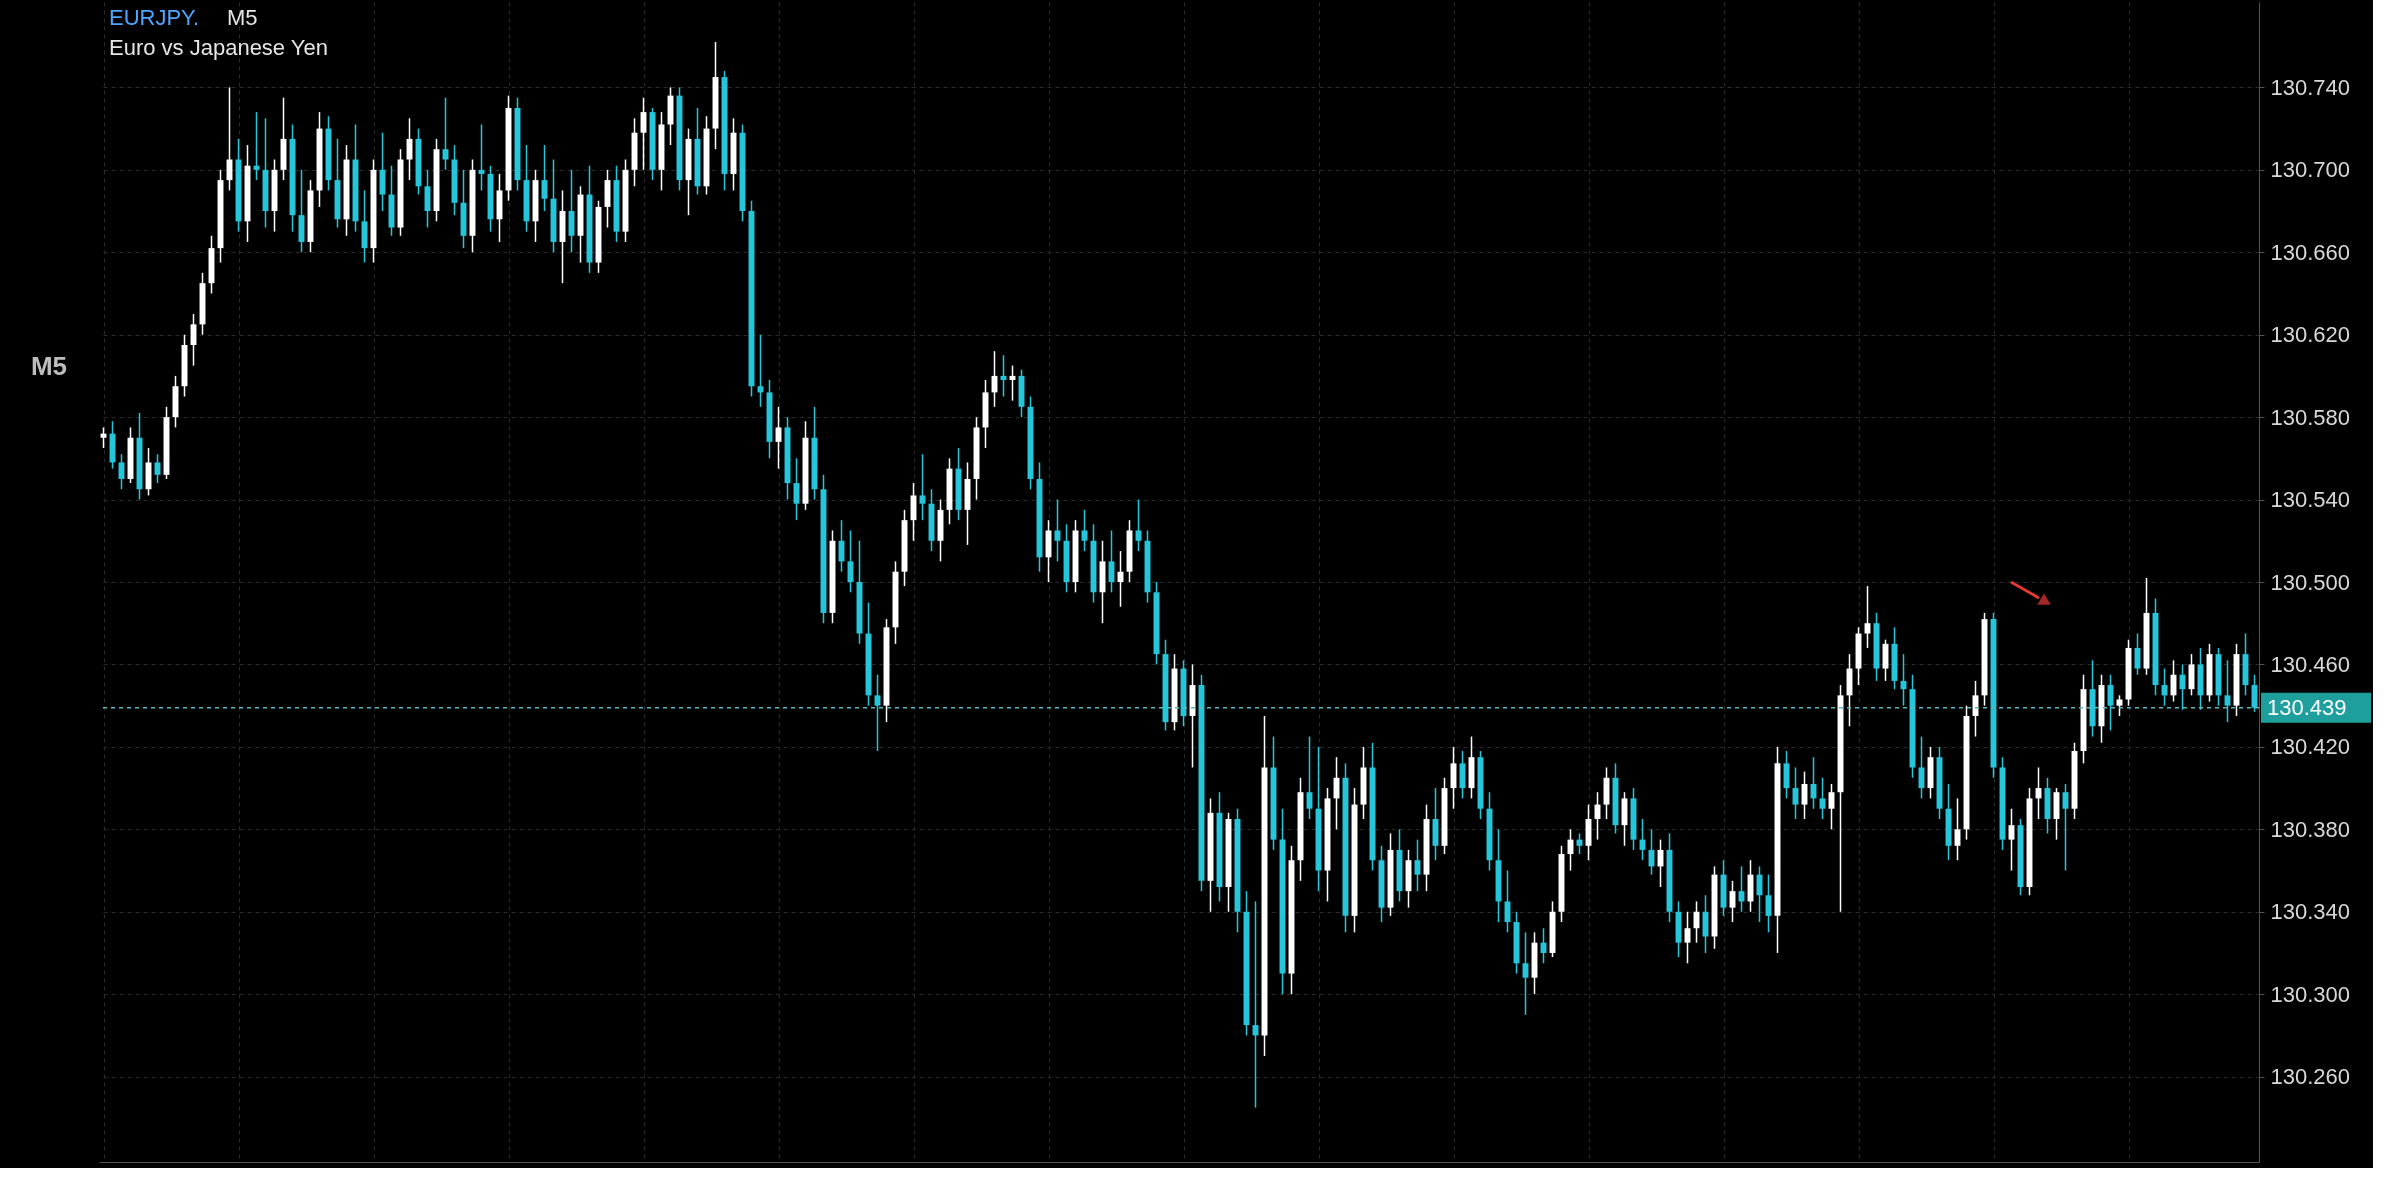 The height and width of the screenshot is (1189, 2388). What do you see at coordinates (218, 47) in the screenshot?
I see `text: Euro vs Japanese Yen` at bounding box center [218, 47].